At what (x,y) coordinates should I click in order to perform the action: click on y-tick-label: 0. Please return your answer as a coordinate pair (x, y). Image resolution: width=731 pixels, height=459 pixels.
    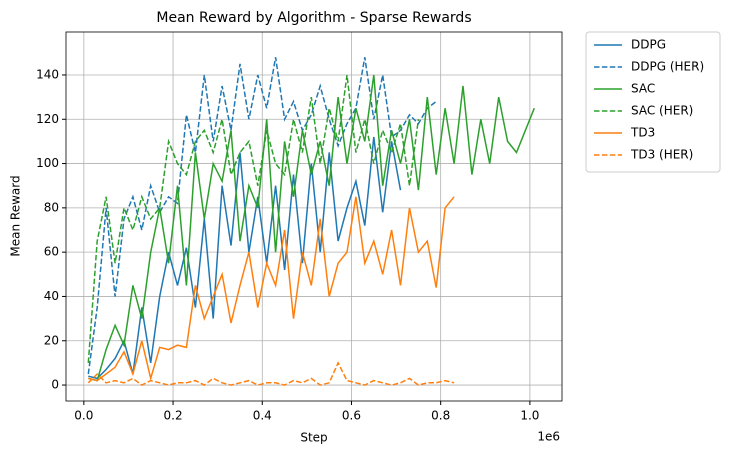
    Looking at the image, I should click on (55, 385).